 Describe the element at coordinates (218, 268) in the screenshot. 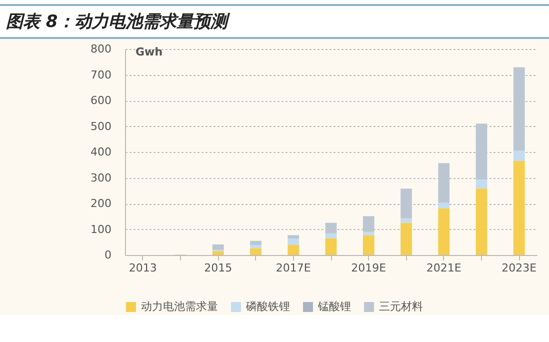

I see `x-tick-label: 2015` at that location.